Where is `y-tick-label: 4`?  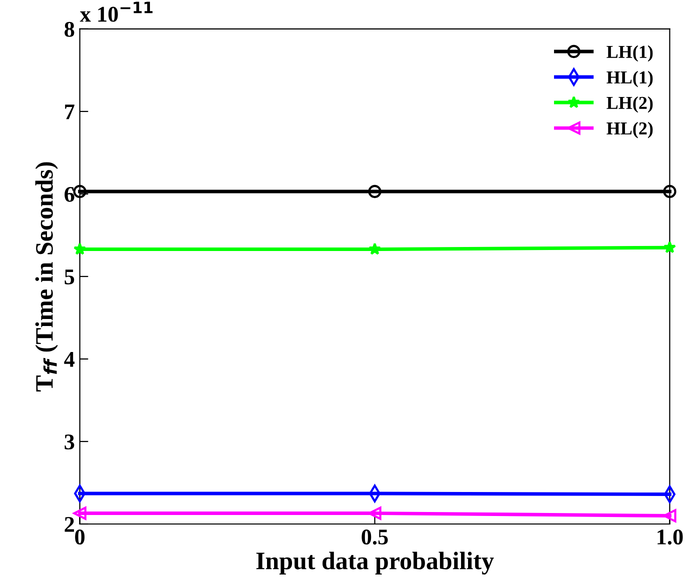 y-tick-label: 4 is located at coordinates (69, 359).